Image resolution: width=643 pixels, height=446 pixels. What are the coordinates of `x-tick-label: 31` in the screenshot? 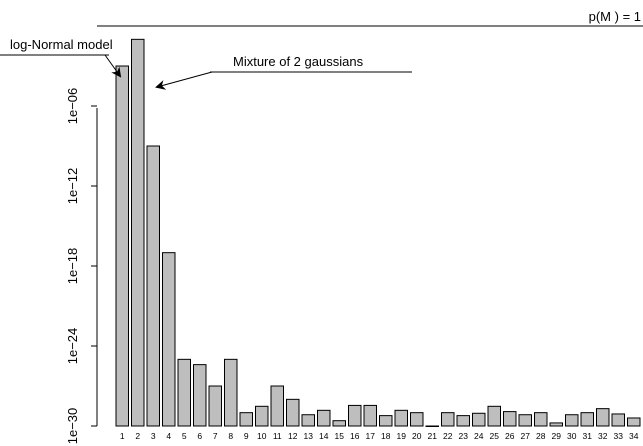 It's located at (588, 436).